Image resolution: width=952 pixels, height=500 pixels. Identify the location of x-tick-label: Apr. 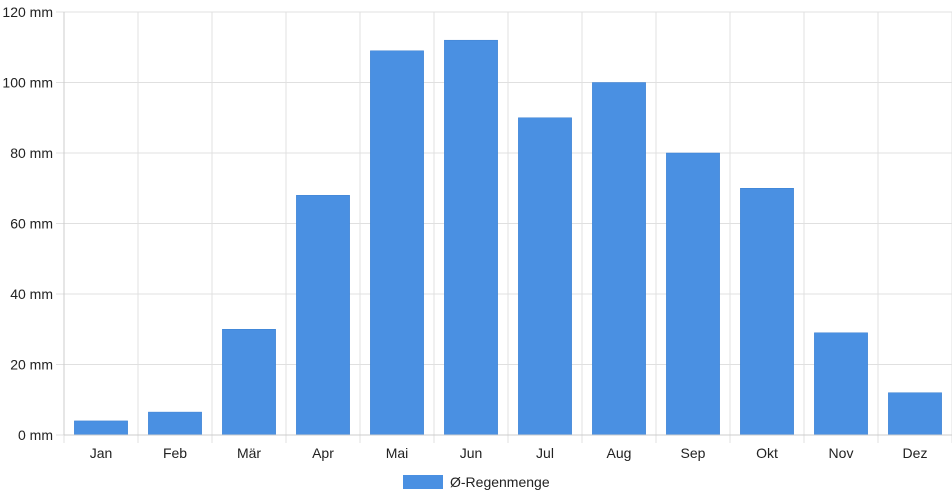
(323, 453).